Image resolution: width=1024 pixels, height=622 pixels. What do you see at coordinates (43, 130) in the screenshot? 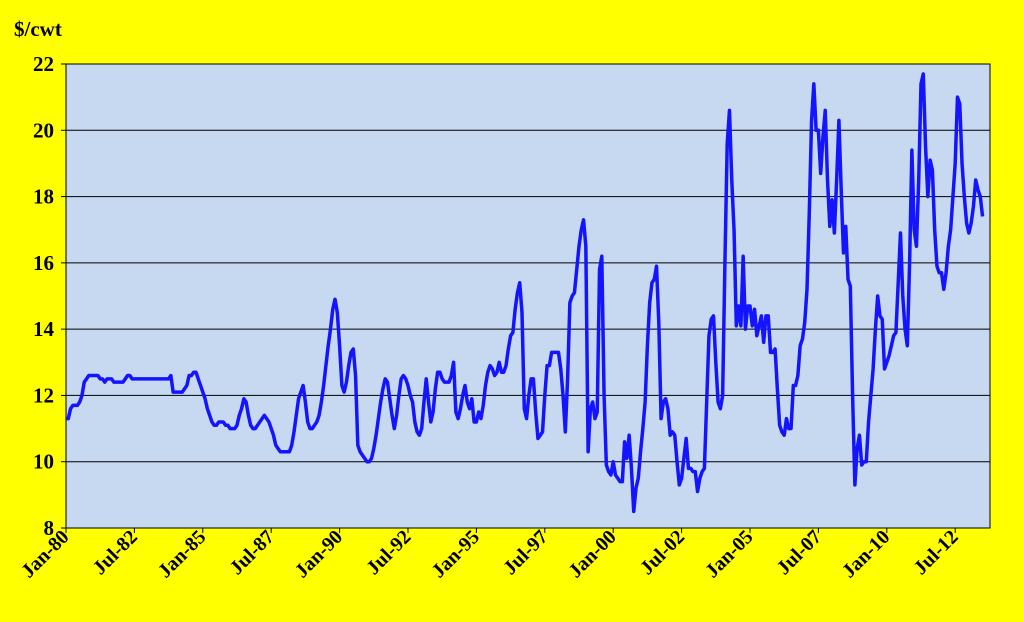
I see `y-tick-label: 20` at bounding box center [43, 130].